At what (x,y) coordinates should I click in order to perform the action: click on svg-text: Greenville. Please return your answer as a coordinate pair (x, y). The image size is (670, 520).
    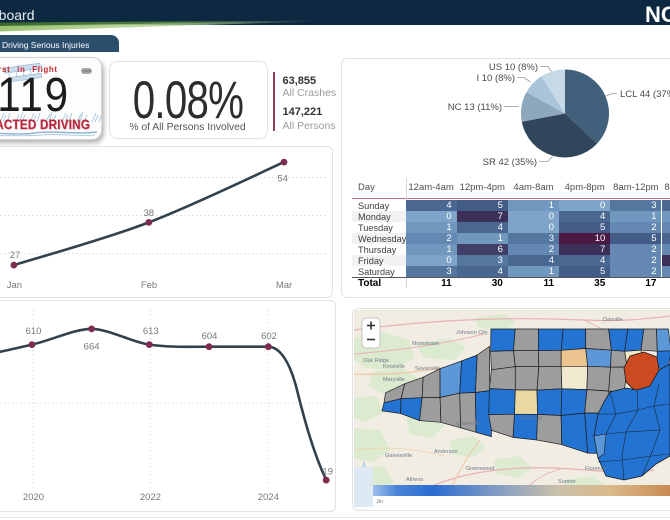
    Looking at the image, I should click on (468, 424).